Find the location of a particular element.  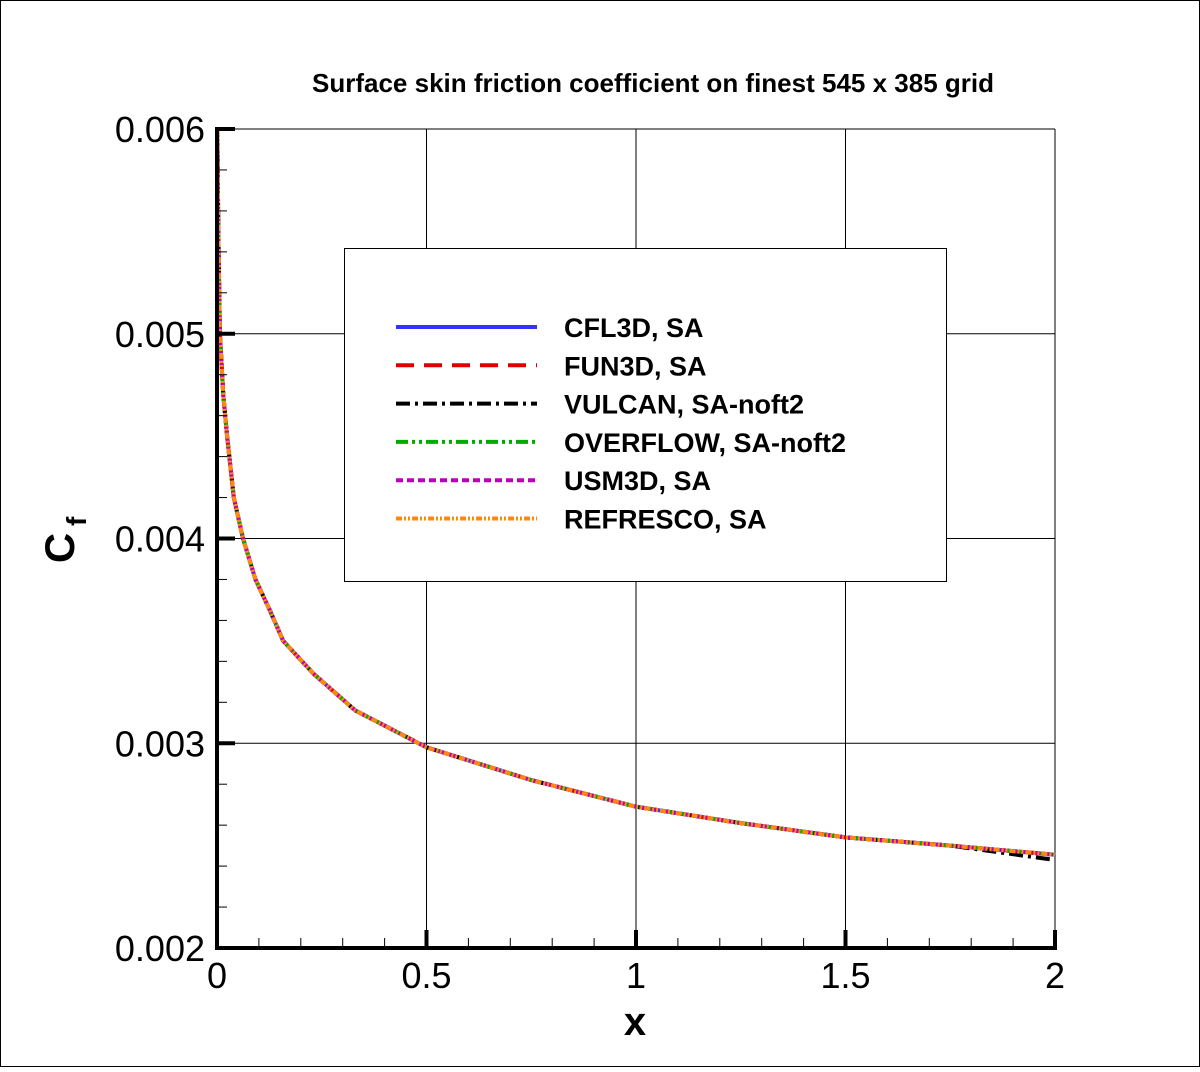

legend-label-0: CFL3D, SA is located at coordinates (634, 328).